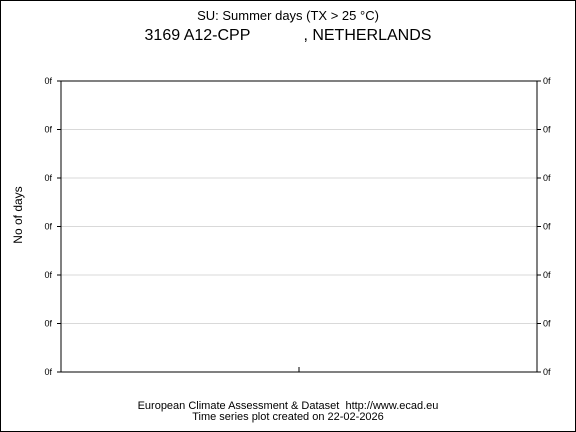  What do you see at coordinates (288, 35) in the screenshot?
I see `station-subtitle: 3169 A12-CPP , NETHERLANDS` at bounding box center [288, 35].